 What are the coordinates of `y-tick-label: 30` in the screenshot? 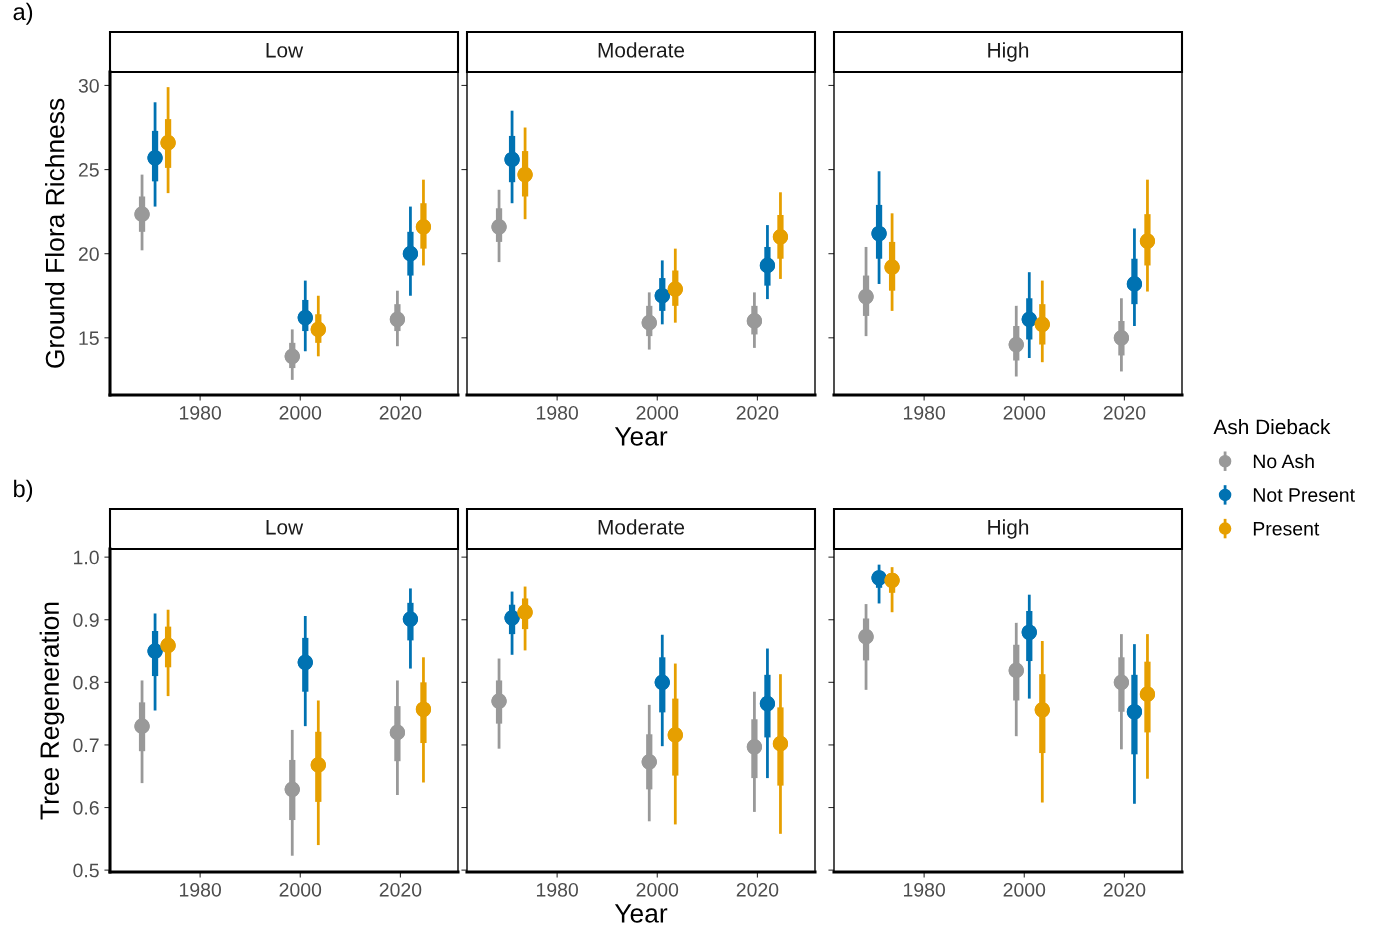 It's located at (88, 85).